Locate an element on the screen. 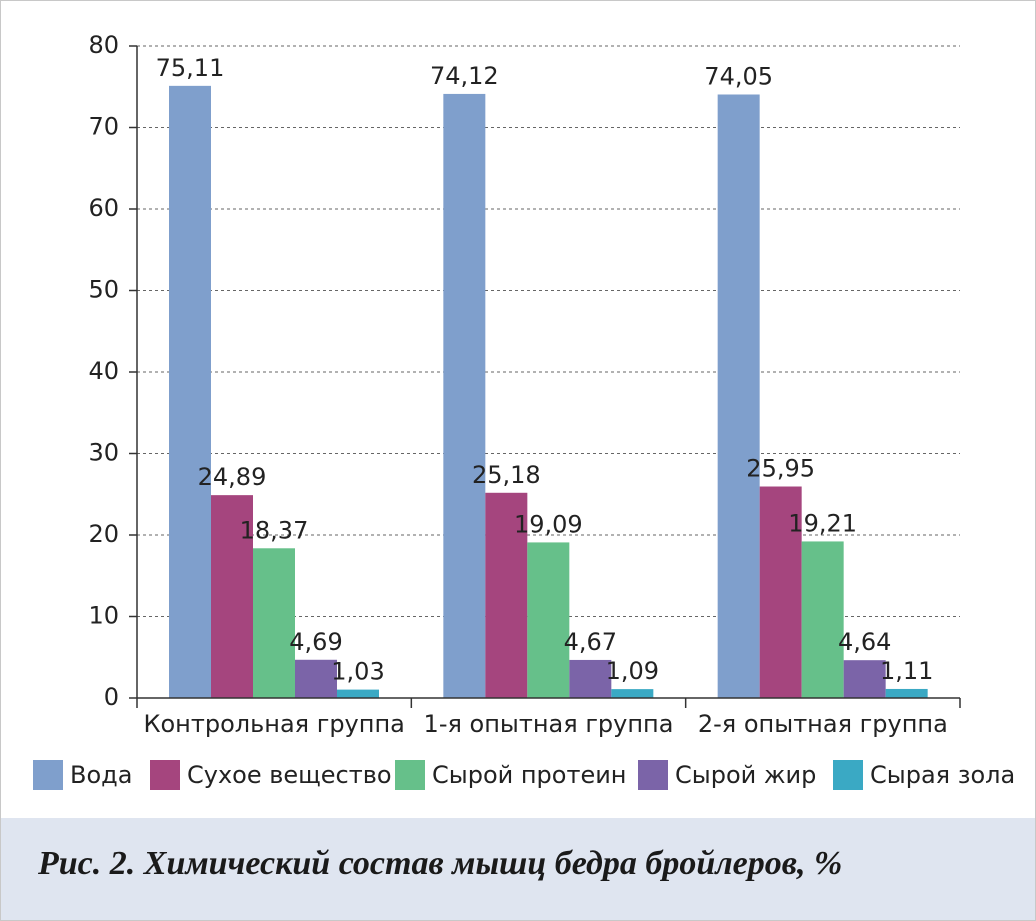  y-tick-label: 80 is located at coordinates (103, 45).